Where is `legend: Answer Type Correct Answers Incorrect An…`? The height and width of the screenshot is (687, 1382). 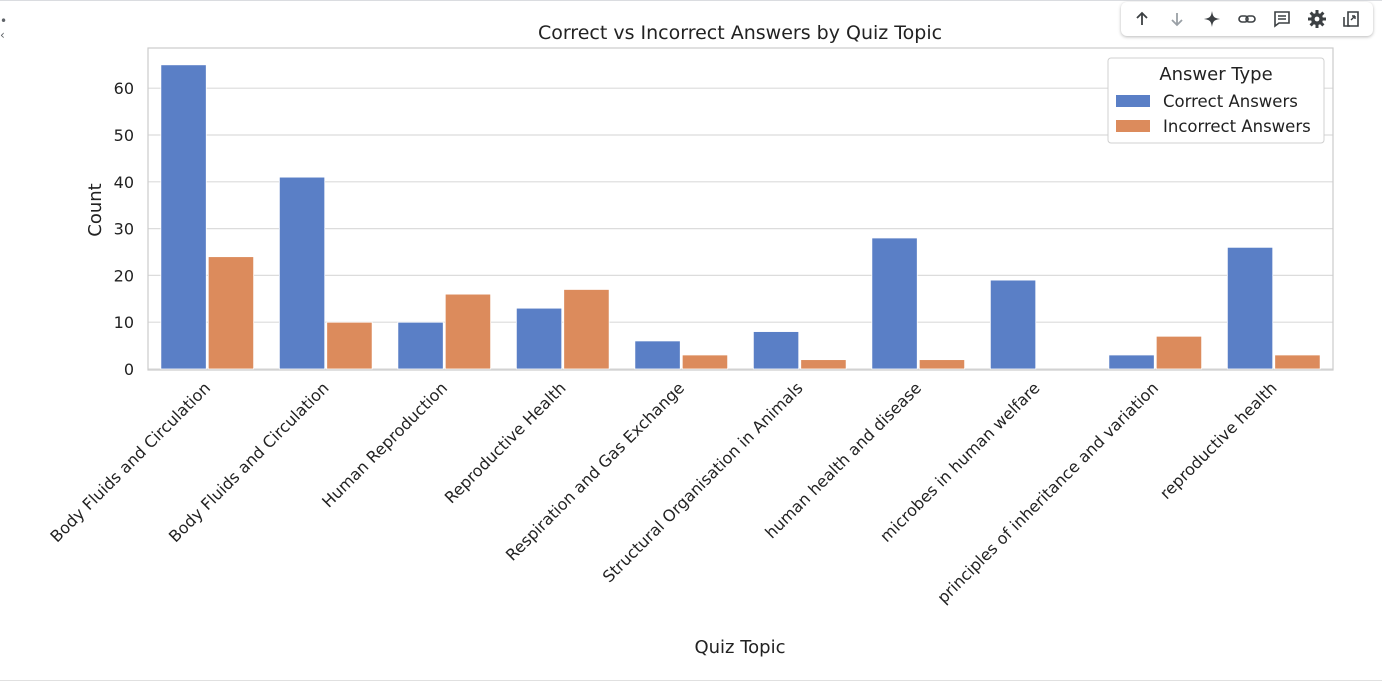 legend: Answer Type Correct Answers Incorrect An… is located at coordinates (1216, 100).